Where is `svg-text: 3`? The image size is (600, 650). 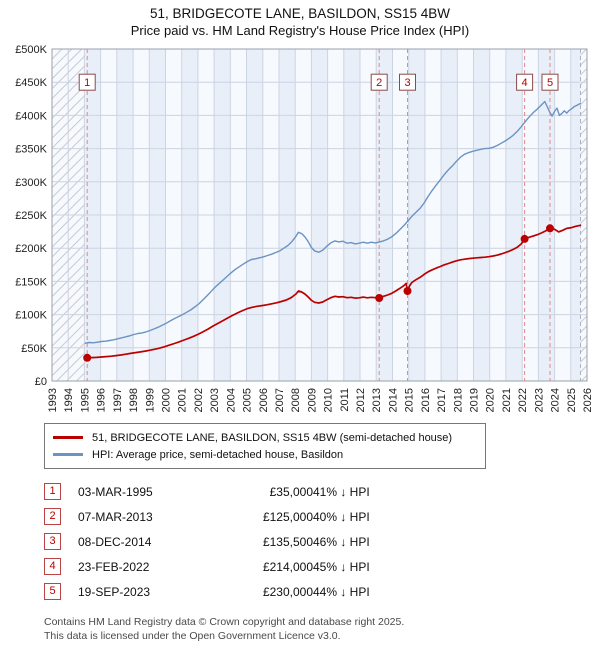
svg-text: 3 is located at coordinates (407, 83).